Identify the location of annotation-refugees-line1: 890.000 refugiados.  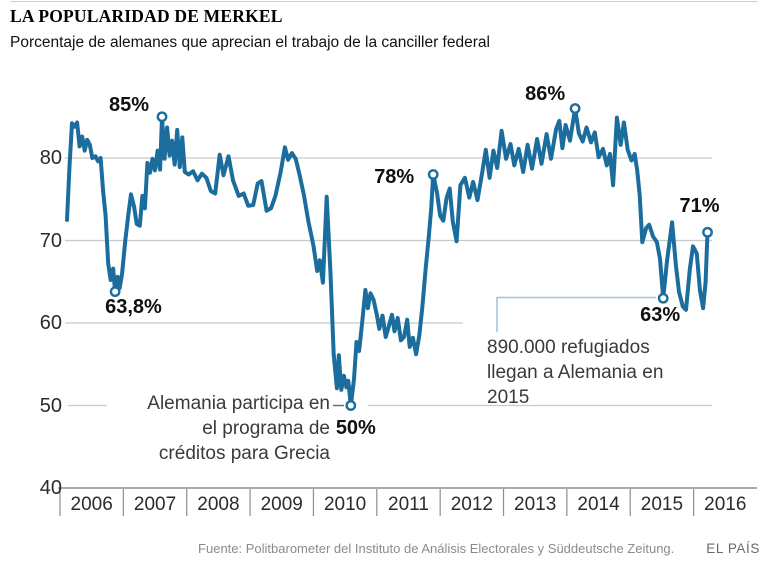
(568, 347).